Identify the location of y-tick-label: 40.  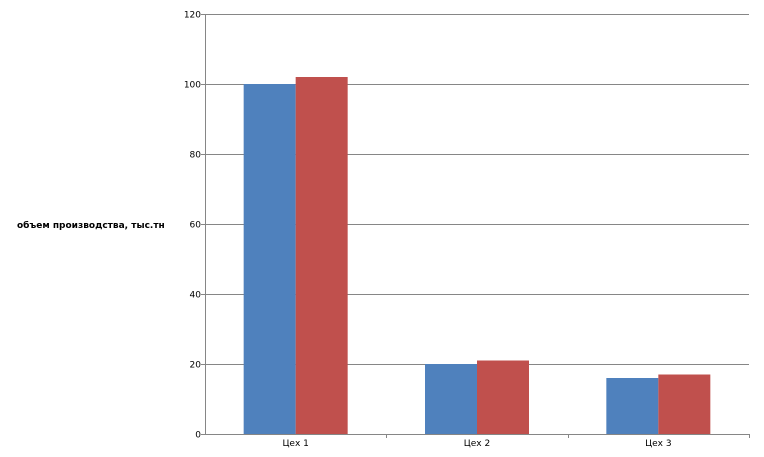
(196, 296).